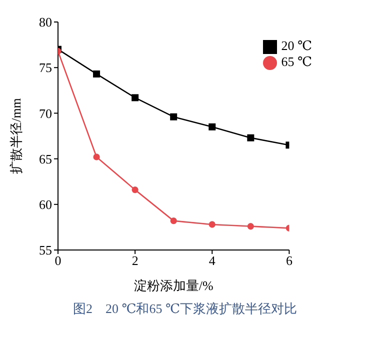 The height and width of the screenshot is (337, 370). Describe the element at coordinates (58, 260) in the screenshot. I see `x-tick-label: 0` at that location.